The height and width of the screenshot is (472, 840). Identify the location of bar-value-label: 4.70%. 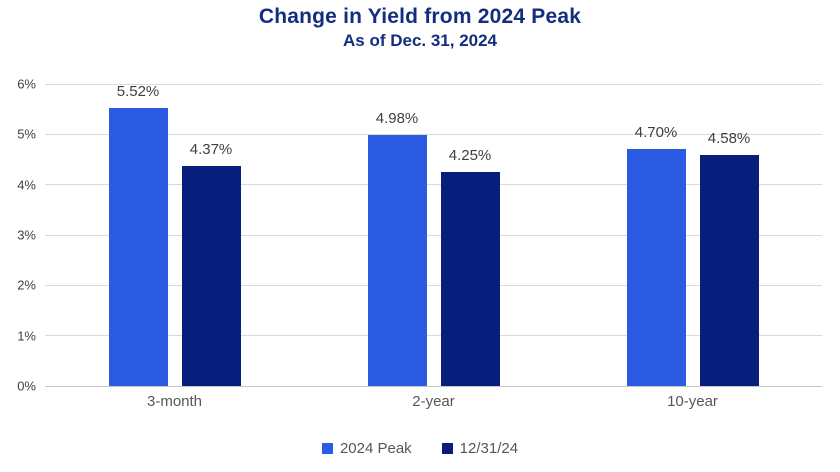
(656, 133).